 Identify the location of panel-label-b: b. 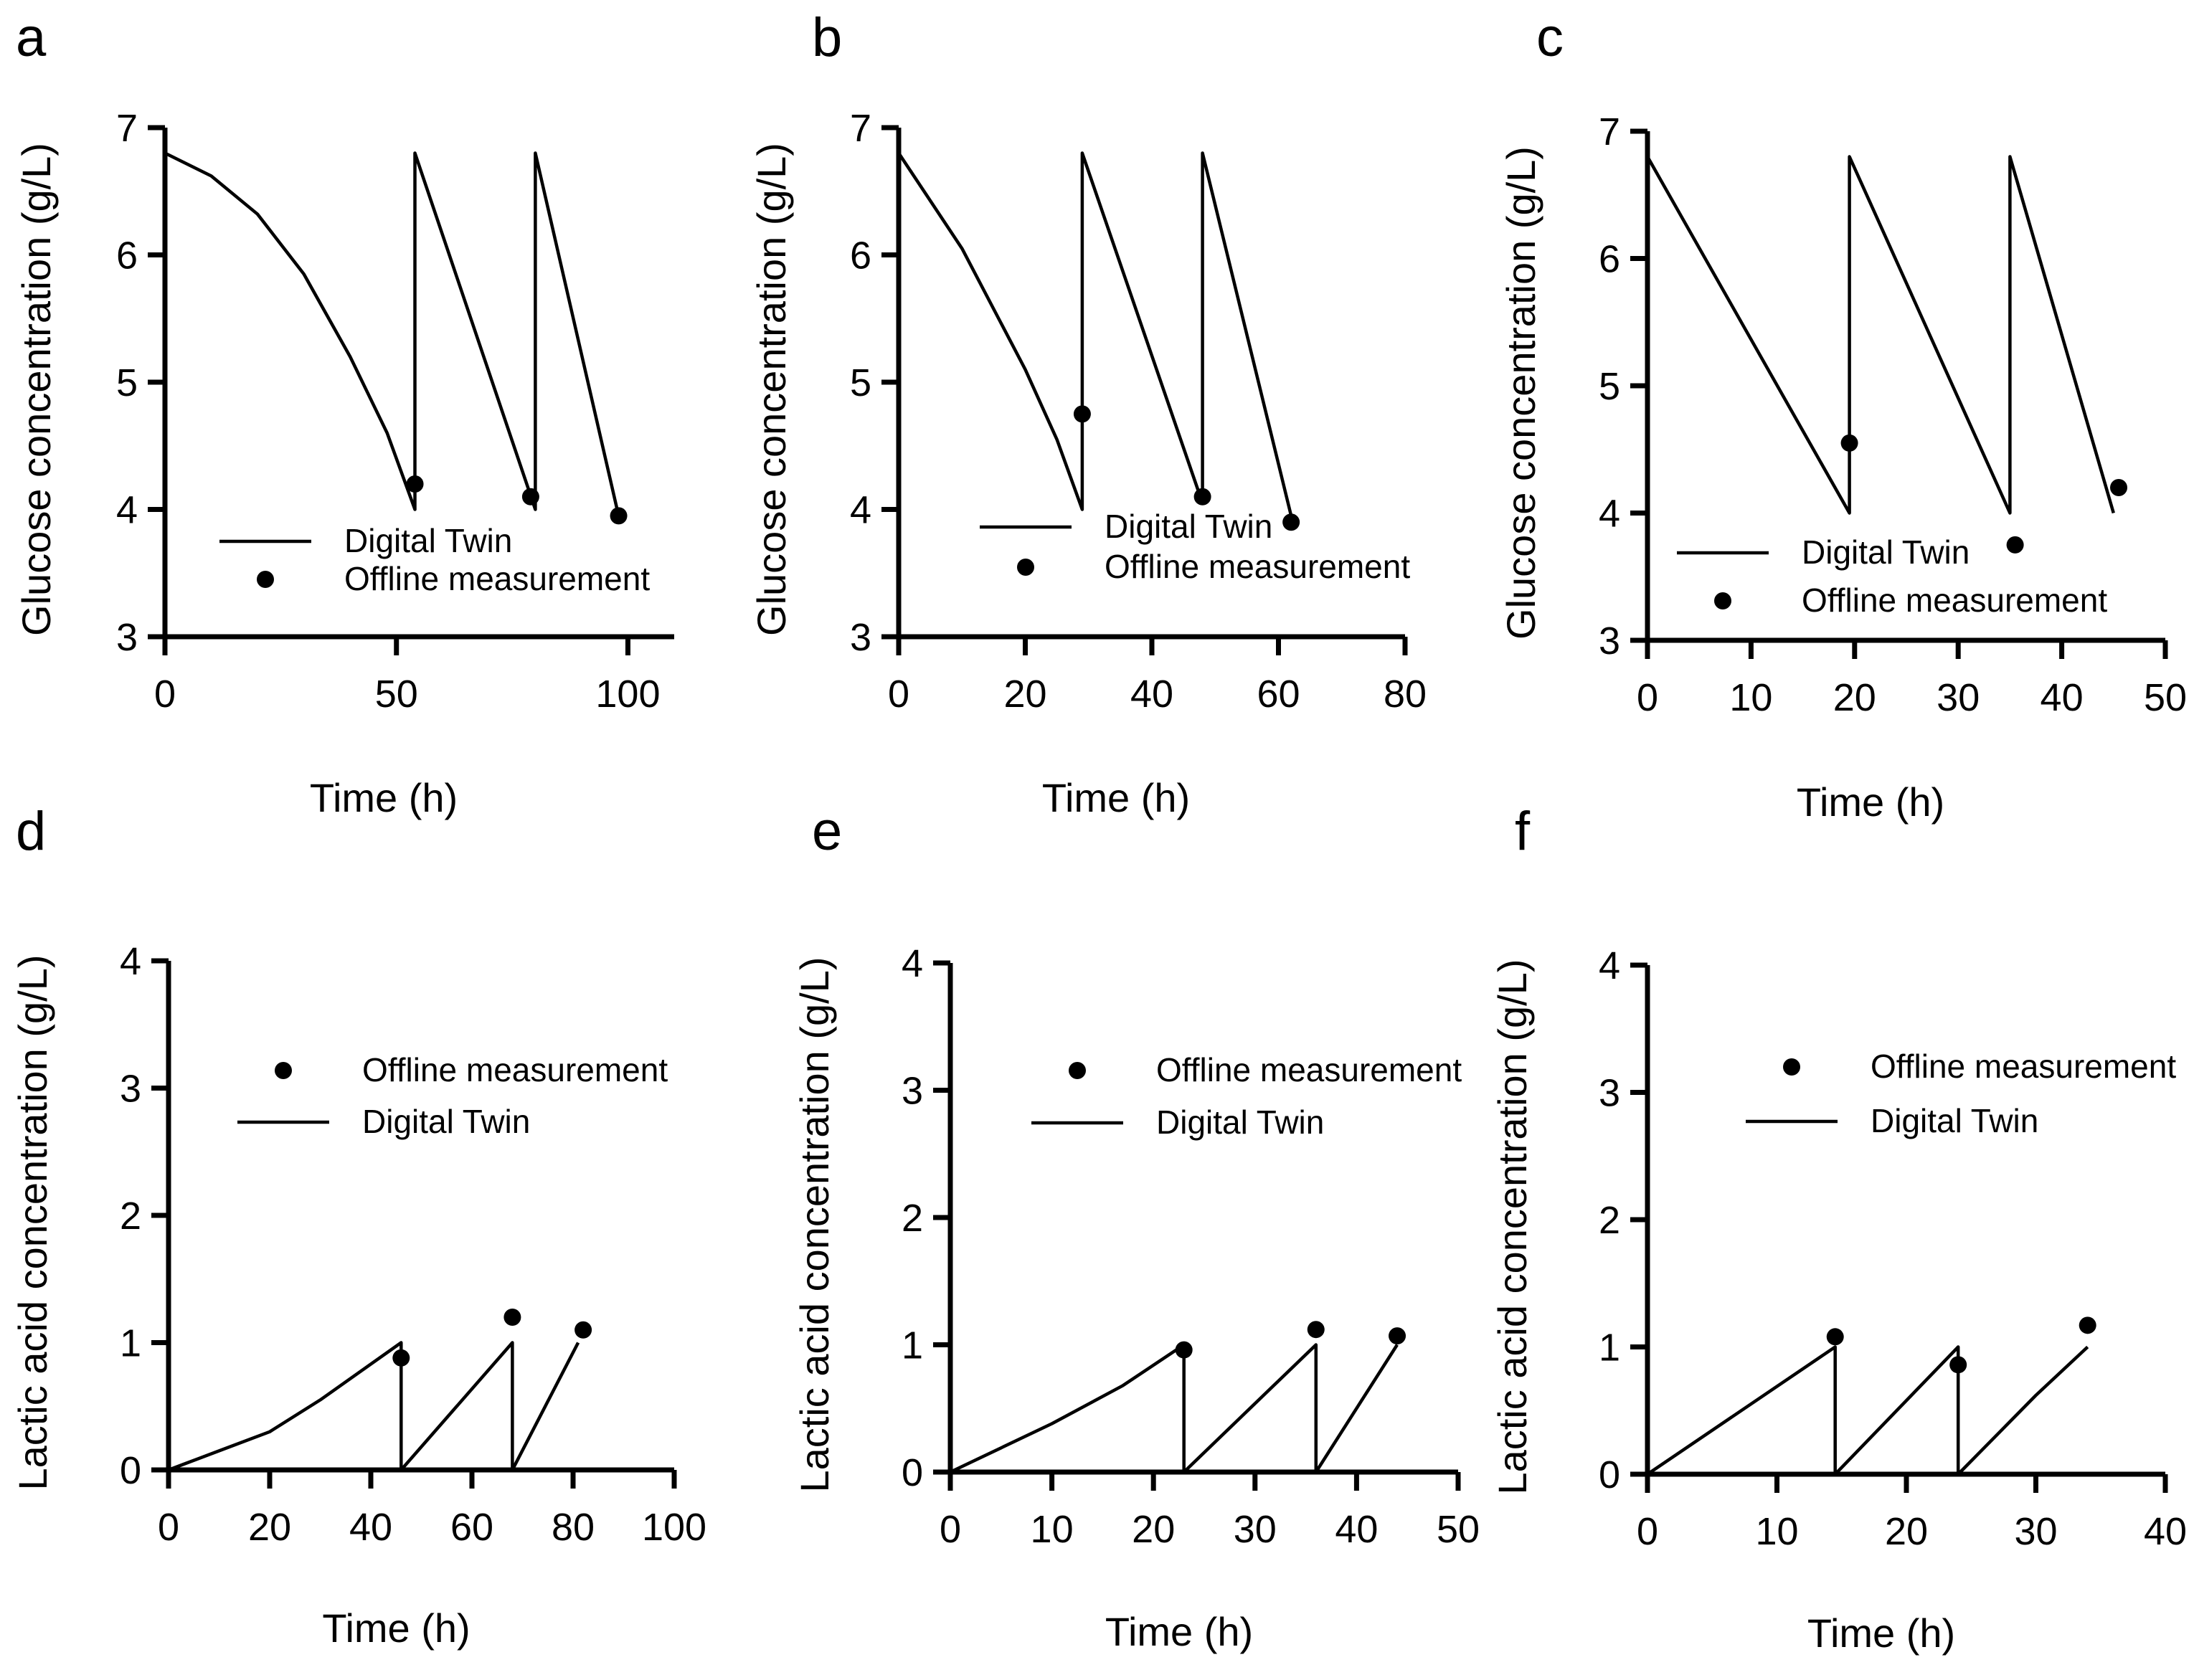
(827, 37).